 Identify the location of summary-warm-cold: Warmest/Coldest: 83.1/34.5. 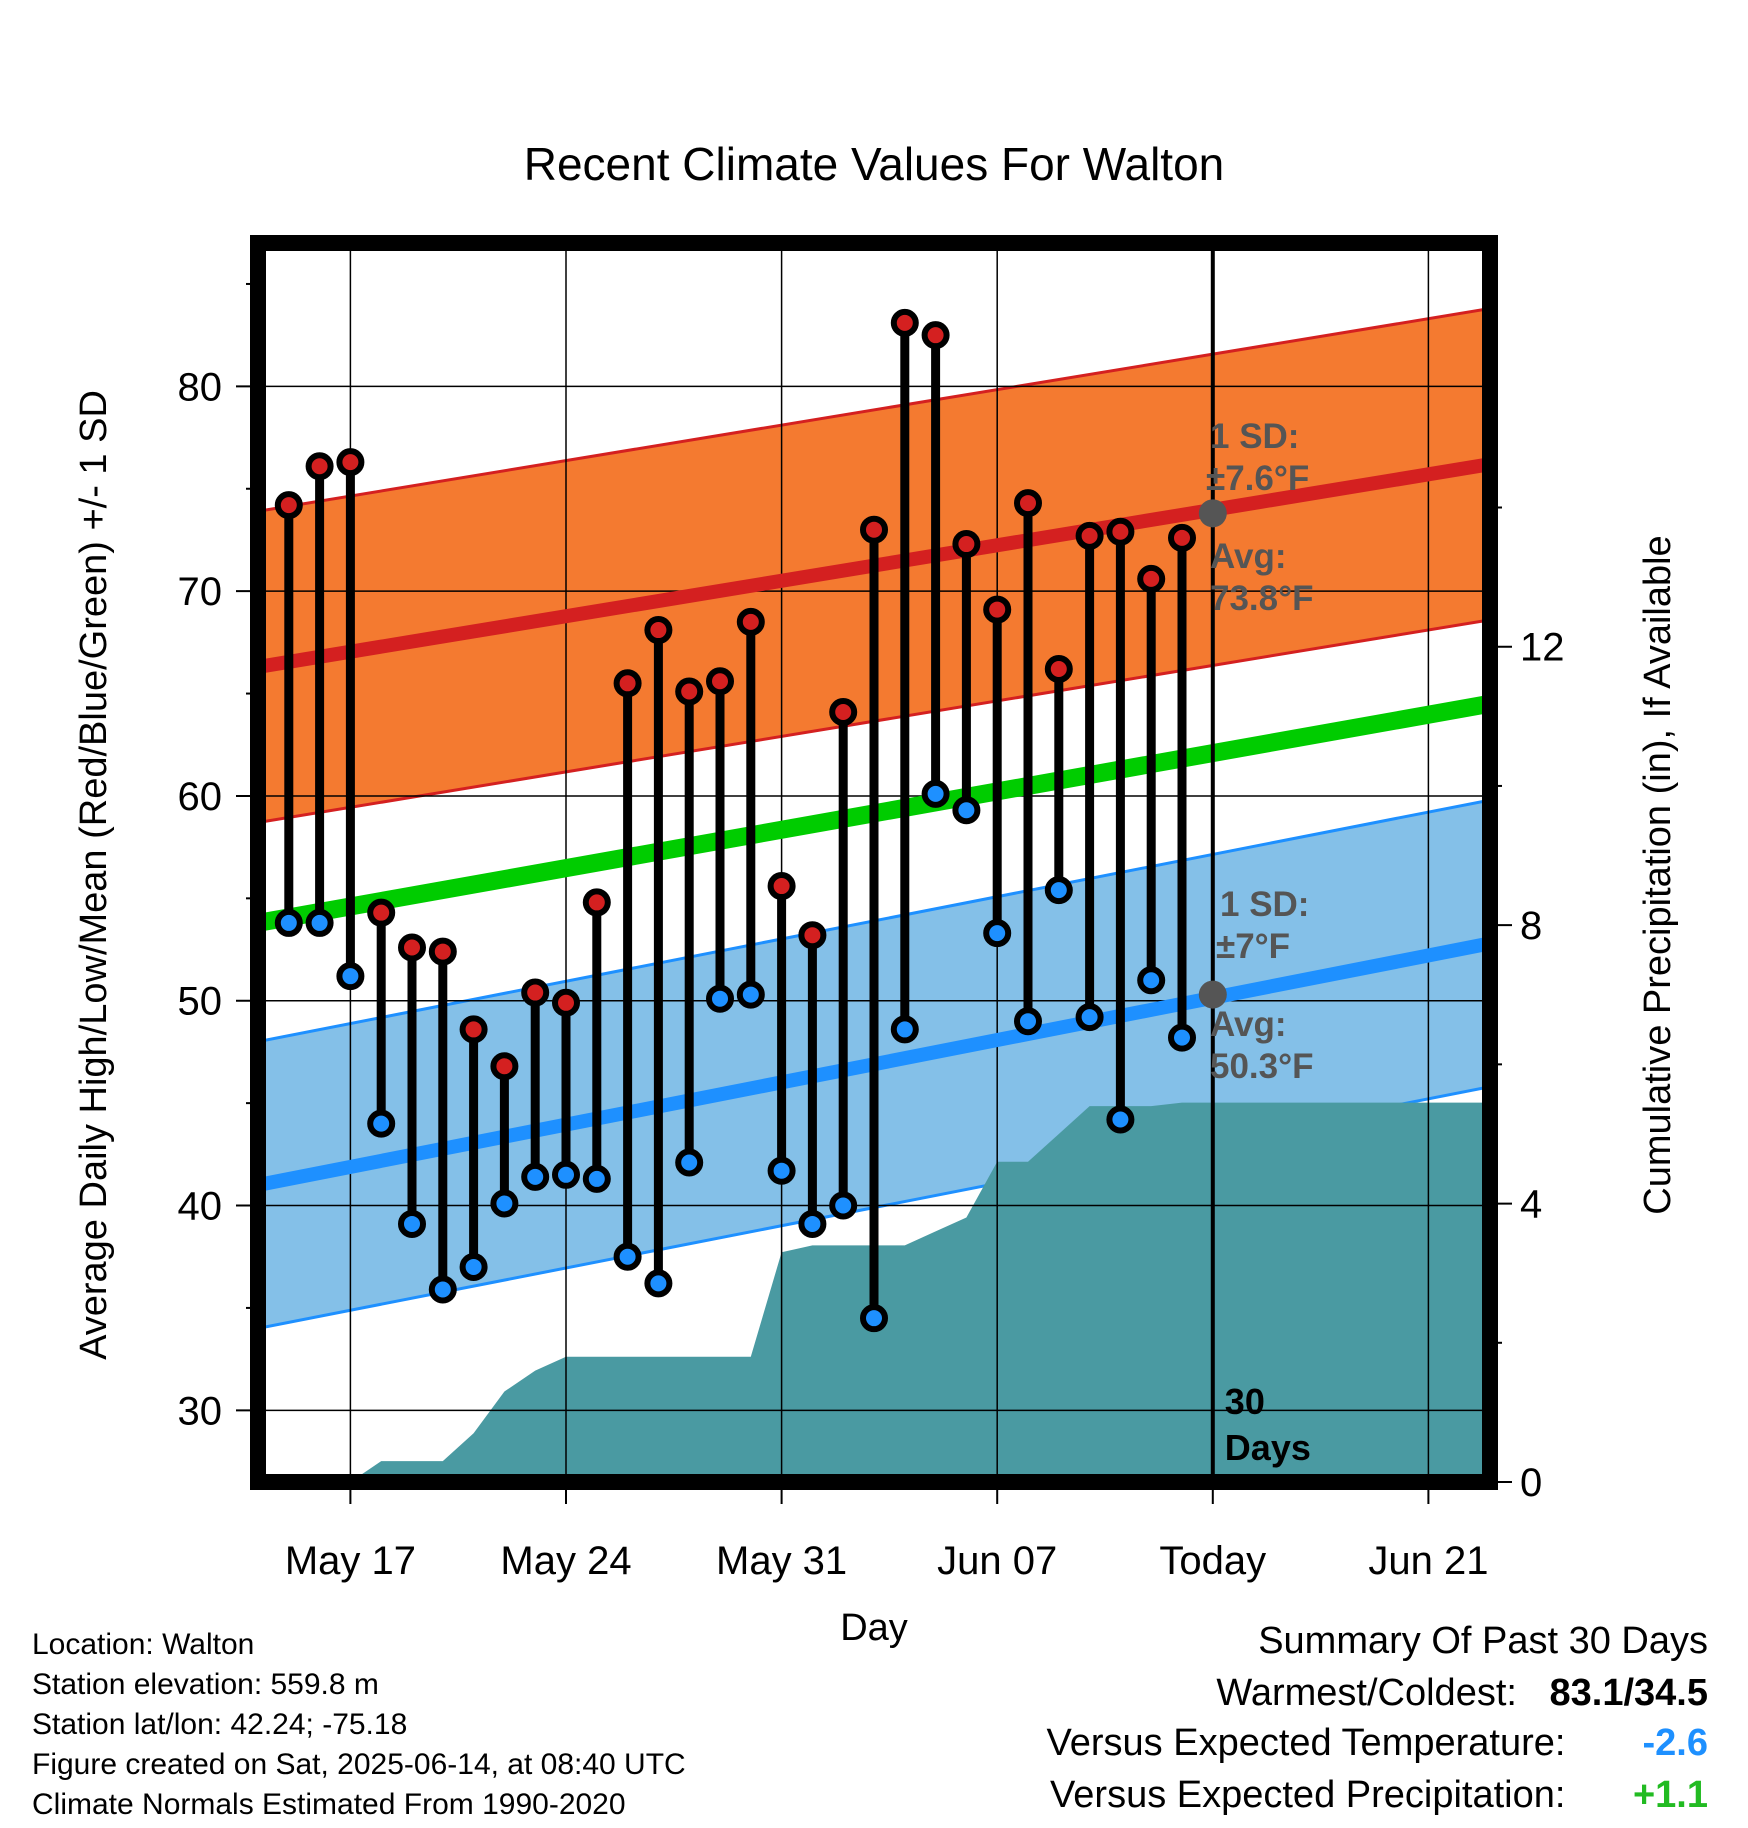
(1462, 1693).